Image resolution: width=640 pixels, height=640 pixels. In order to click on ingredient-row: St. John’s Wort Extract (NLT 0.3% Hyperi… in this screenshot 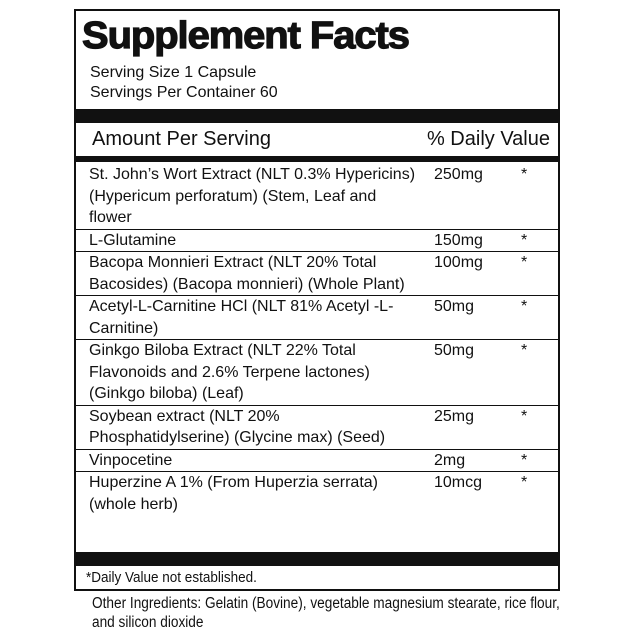, I will do `click(317, 197)`.